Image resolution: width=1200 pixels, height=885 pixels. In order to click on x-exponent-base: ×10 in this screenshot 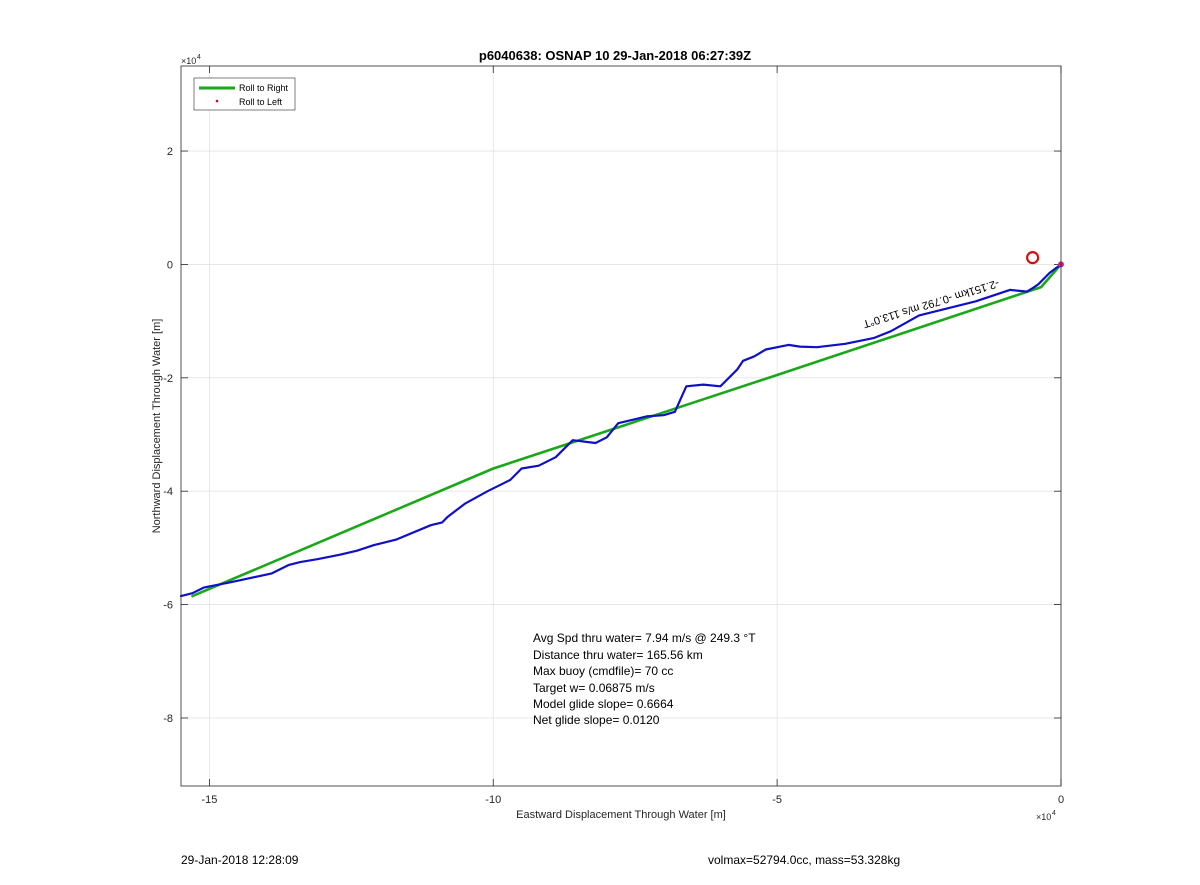, I will do `click(1043, 817)`.